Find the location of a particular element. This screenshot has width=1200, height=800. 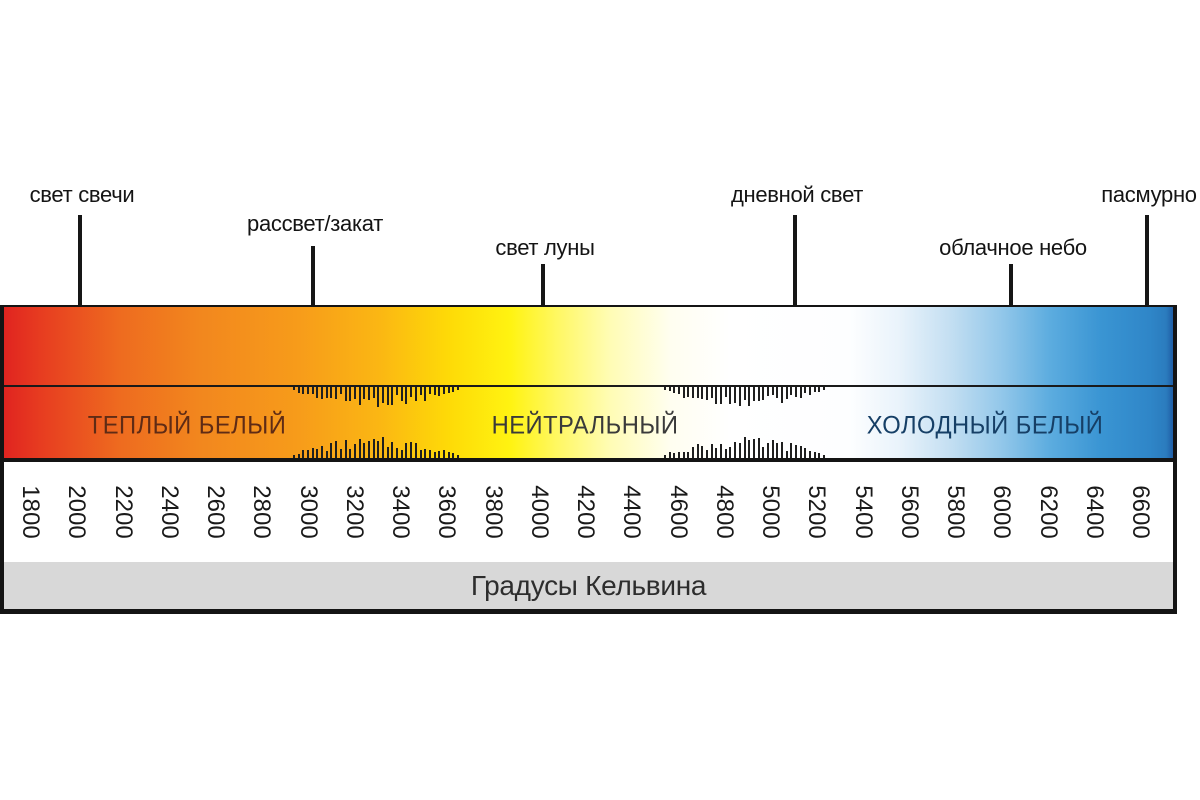

scale-tick-label: 5000 is located at coordinates (770, 512).